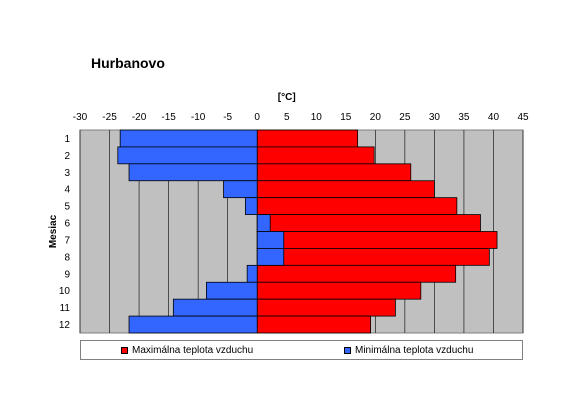 Image resolution: width=585 pixels, height=414 pixels. I want to click on y-tick-label: 6, so click(67, 224).